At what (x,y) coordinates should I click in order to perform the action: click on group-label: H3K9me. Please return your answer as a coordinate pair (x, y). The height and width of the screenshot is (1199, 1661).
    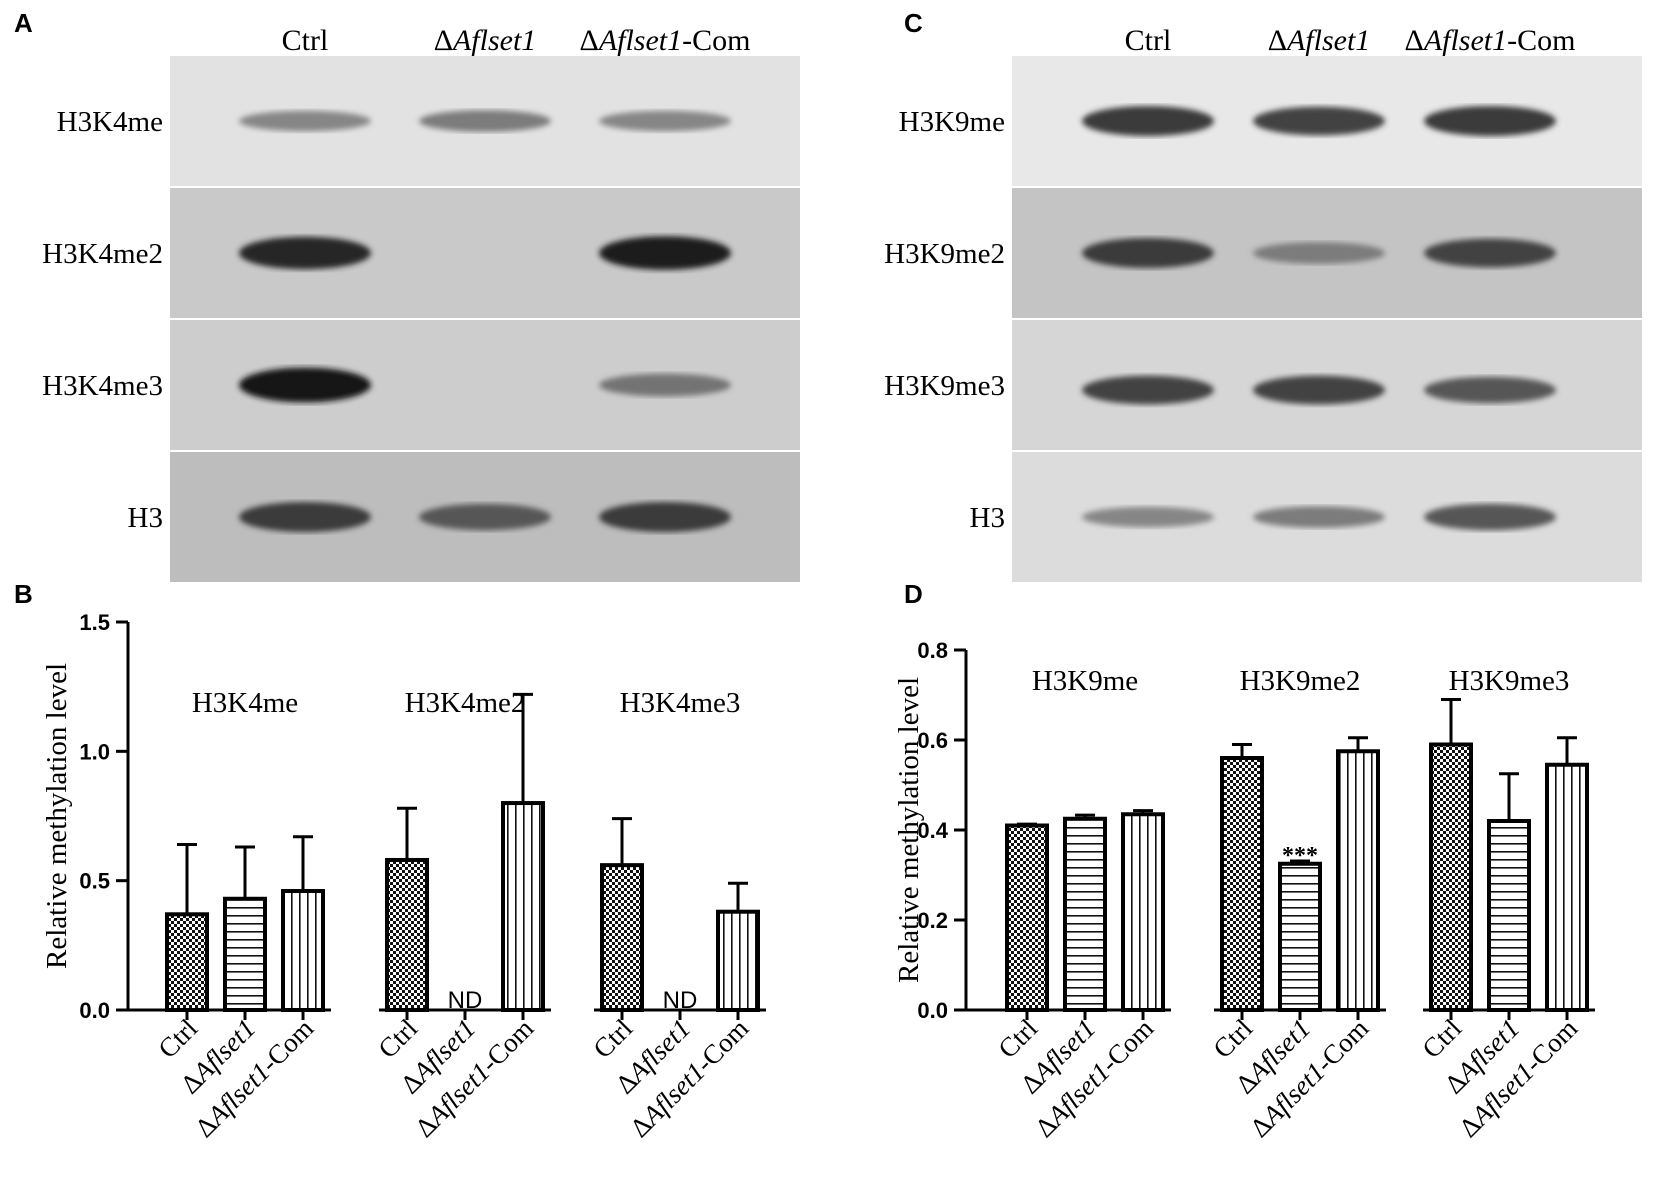
    Looking at the image, I should click on (1085, 681).